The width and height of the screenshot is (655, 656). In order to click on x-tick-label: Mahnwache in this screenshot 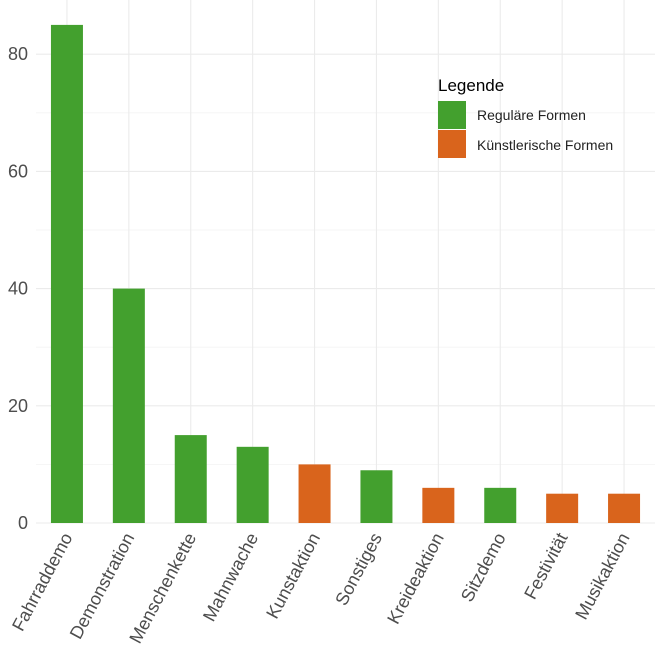, I will do `click(230, 576)`.